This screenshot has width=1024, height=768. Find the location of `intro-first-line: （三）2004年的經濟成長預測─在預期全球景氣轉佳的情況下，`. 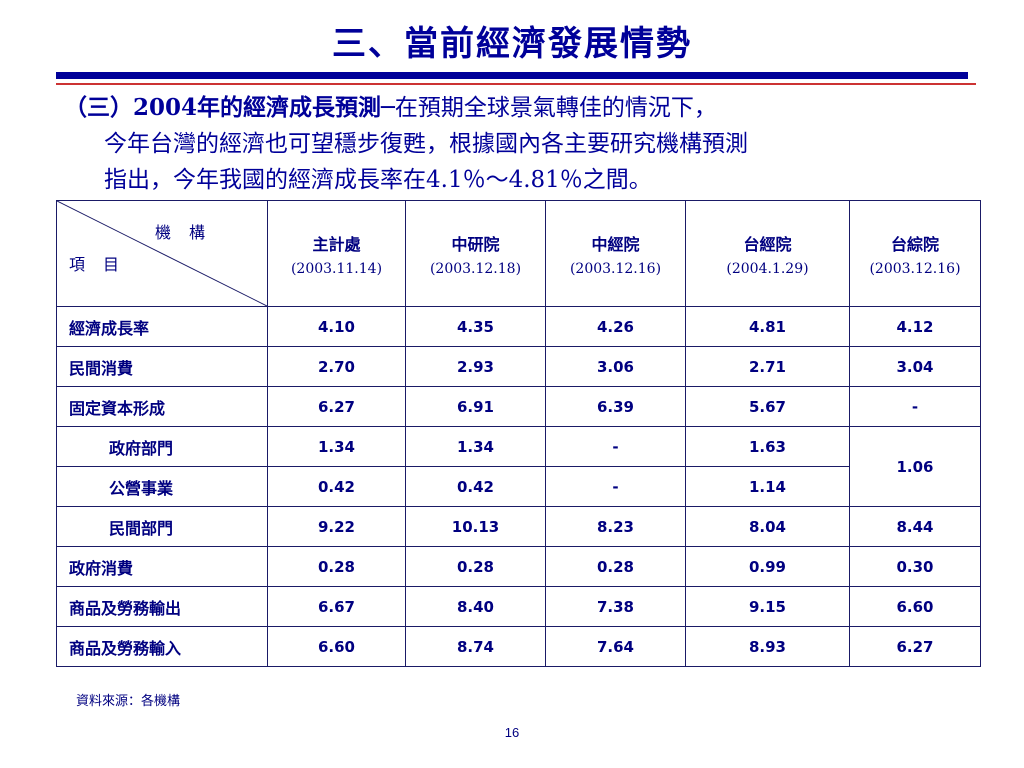

intro-first-line: （三）2004年的經濟成長預測─在預期全球景氣轉佳的情況下， is located at coordinates (529, 108).